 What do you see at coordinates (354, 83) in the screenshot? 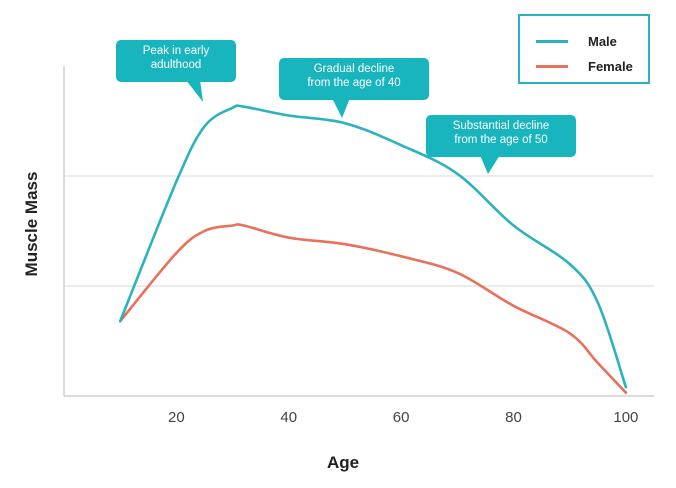
I see `annotation-gradual-line-2: from the age of 40` at bounding box center [354, 83].